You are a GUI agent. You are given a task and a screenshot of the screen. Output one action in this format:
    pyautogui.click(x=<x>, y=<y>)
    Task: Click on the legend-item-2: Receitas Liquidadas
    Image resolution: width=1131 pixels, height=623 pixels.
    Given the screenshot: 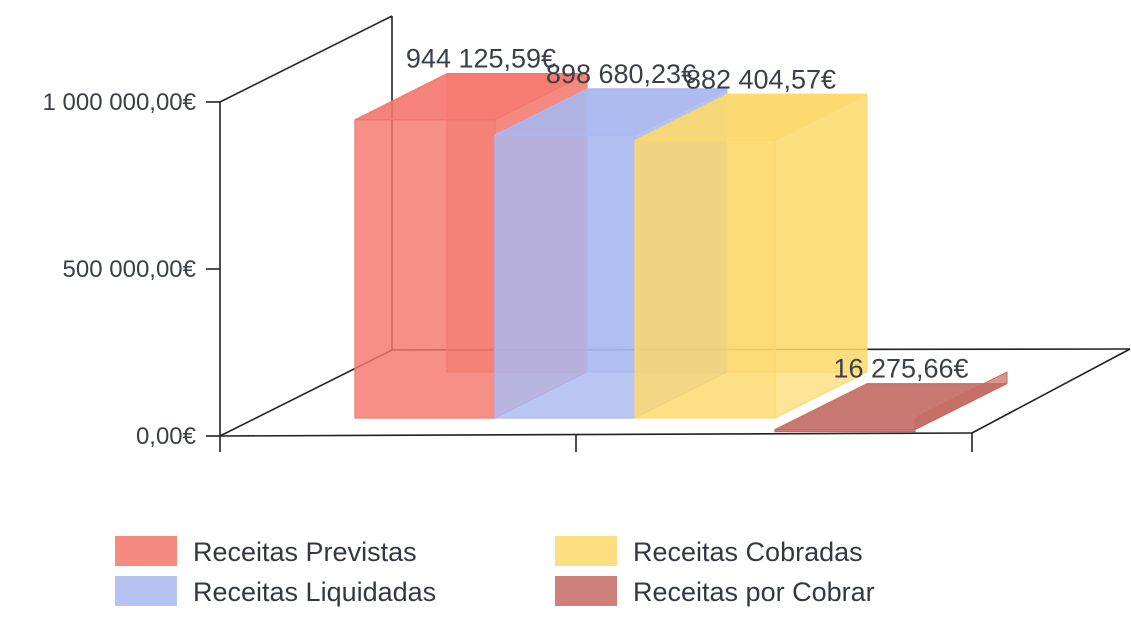 What is the action you would take?
    pyautogui.click(x=275, y=591)
    